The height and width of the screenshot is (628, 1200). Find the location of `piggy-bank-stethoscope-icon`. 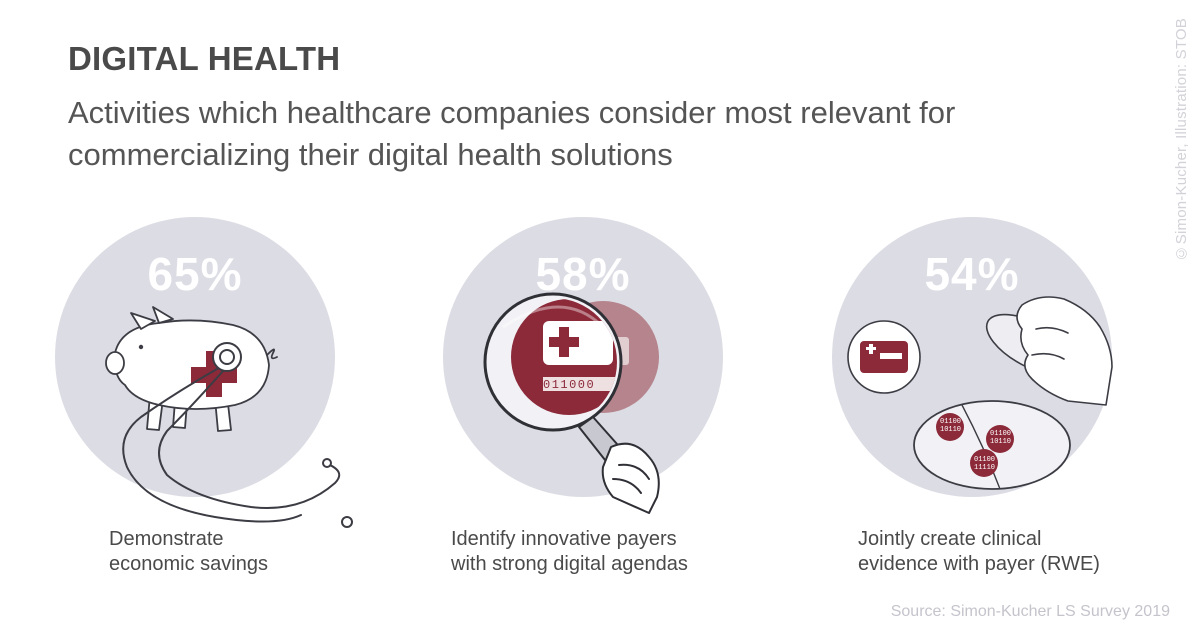

piggy-bank-stethoscope-icon is located at coordinates (229, 417).